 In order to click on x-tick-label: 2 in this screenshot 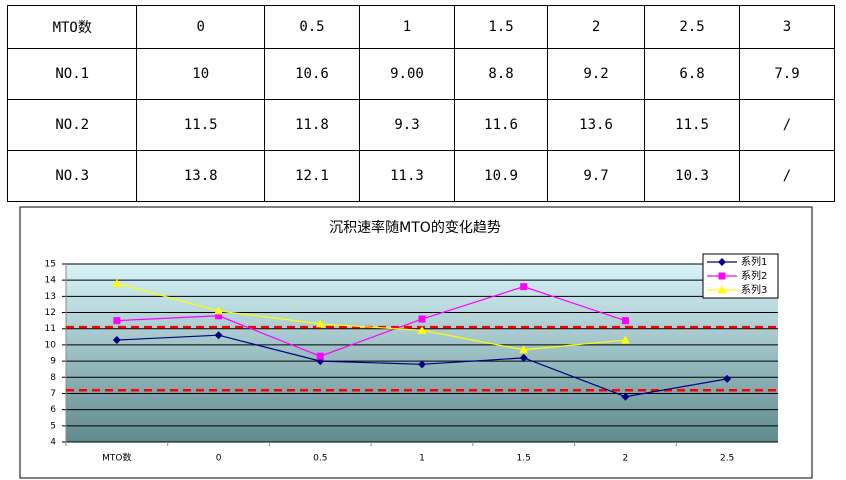, I will do `click(626, 459)`.